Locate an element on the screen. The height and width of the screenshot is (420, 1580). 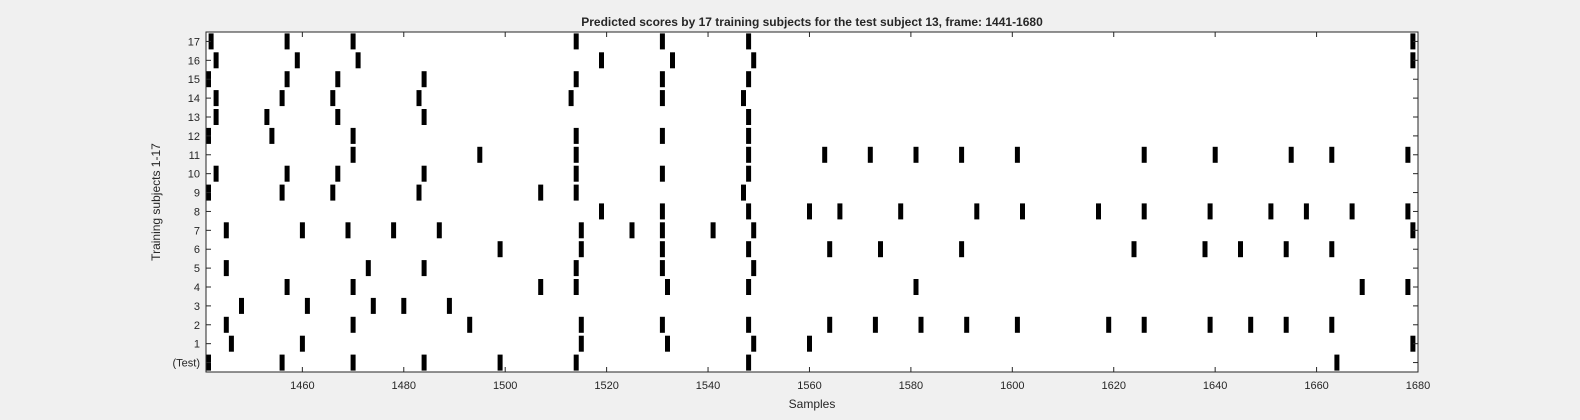
y-tick-label: 6 is located at coordinates (197, 250).